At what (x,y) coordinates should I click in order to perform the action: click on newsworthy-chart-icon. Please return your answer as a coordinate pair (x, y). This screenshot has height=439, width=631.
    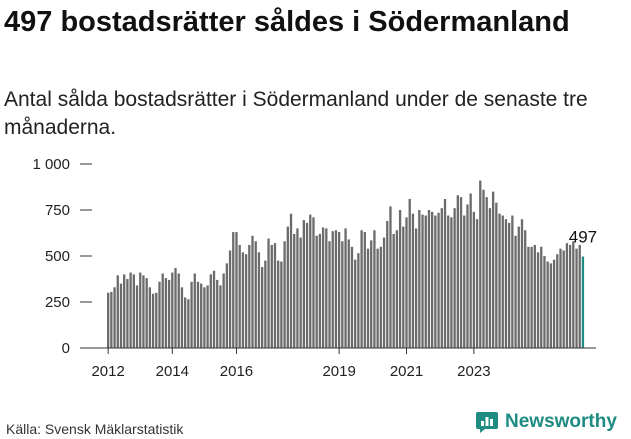
    Looking at the image, I should click on (487, 422).